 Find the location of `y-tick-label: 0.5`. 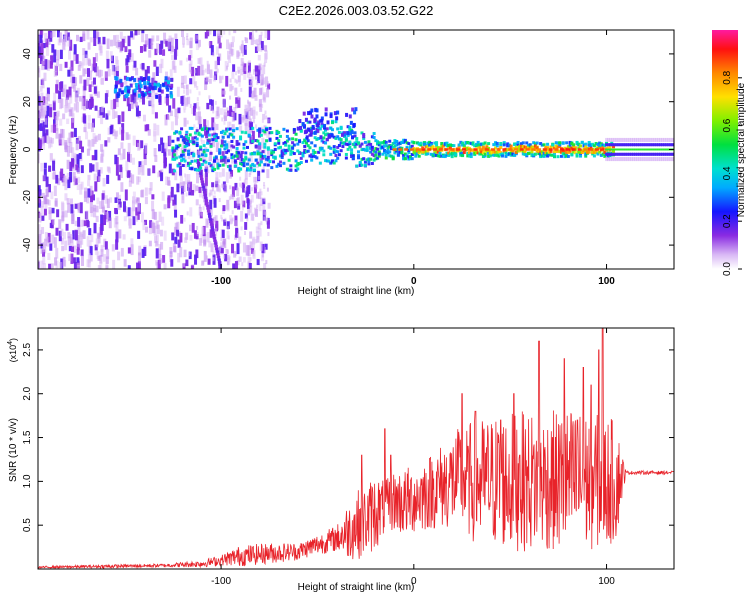

y-tick-label: 0.5 is located at coordinates (27, 525).